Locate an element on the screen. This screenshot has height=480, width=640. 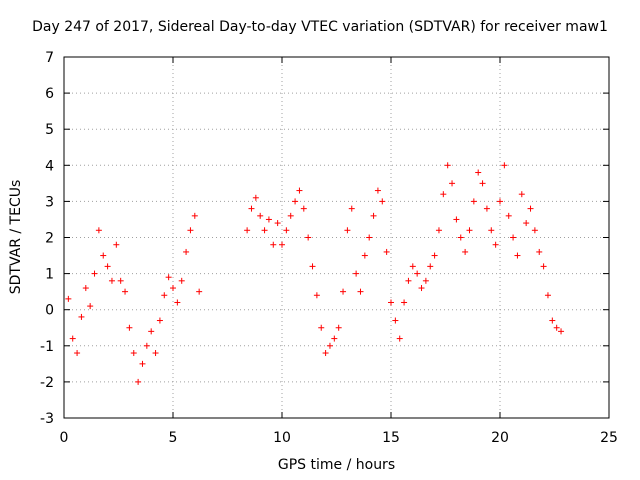
x-tick-label: 20 is located at coordinates (500, 438).